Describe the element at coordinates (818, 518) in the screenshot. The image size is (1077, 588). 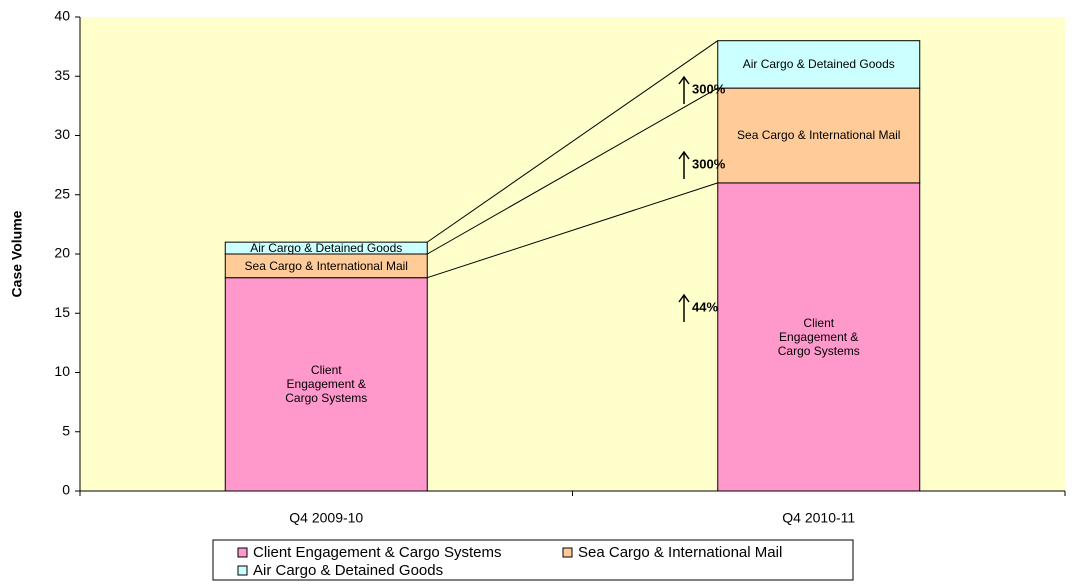
I see `x-tick-label: Q4 2010-11` at that location.